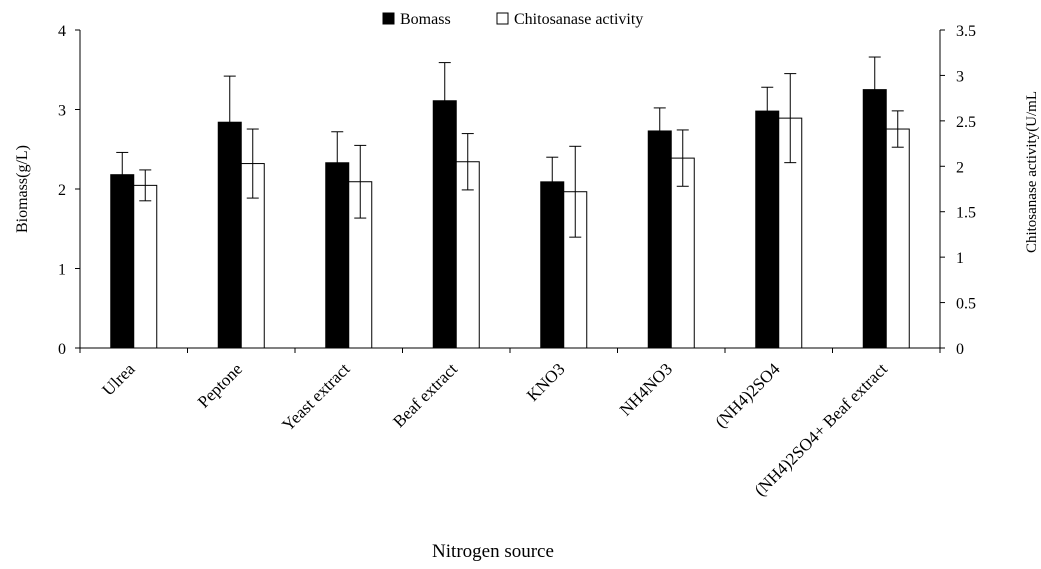  What do you see at coordinates (960, 167) in the screenshot?
I see `right-tick-label: 2` at bounding box center [960, 167].